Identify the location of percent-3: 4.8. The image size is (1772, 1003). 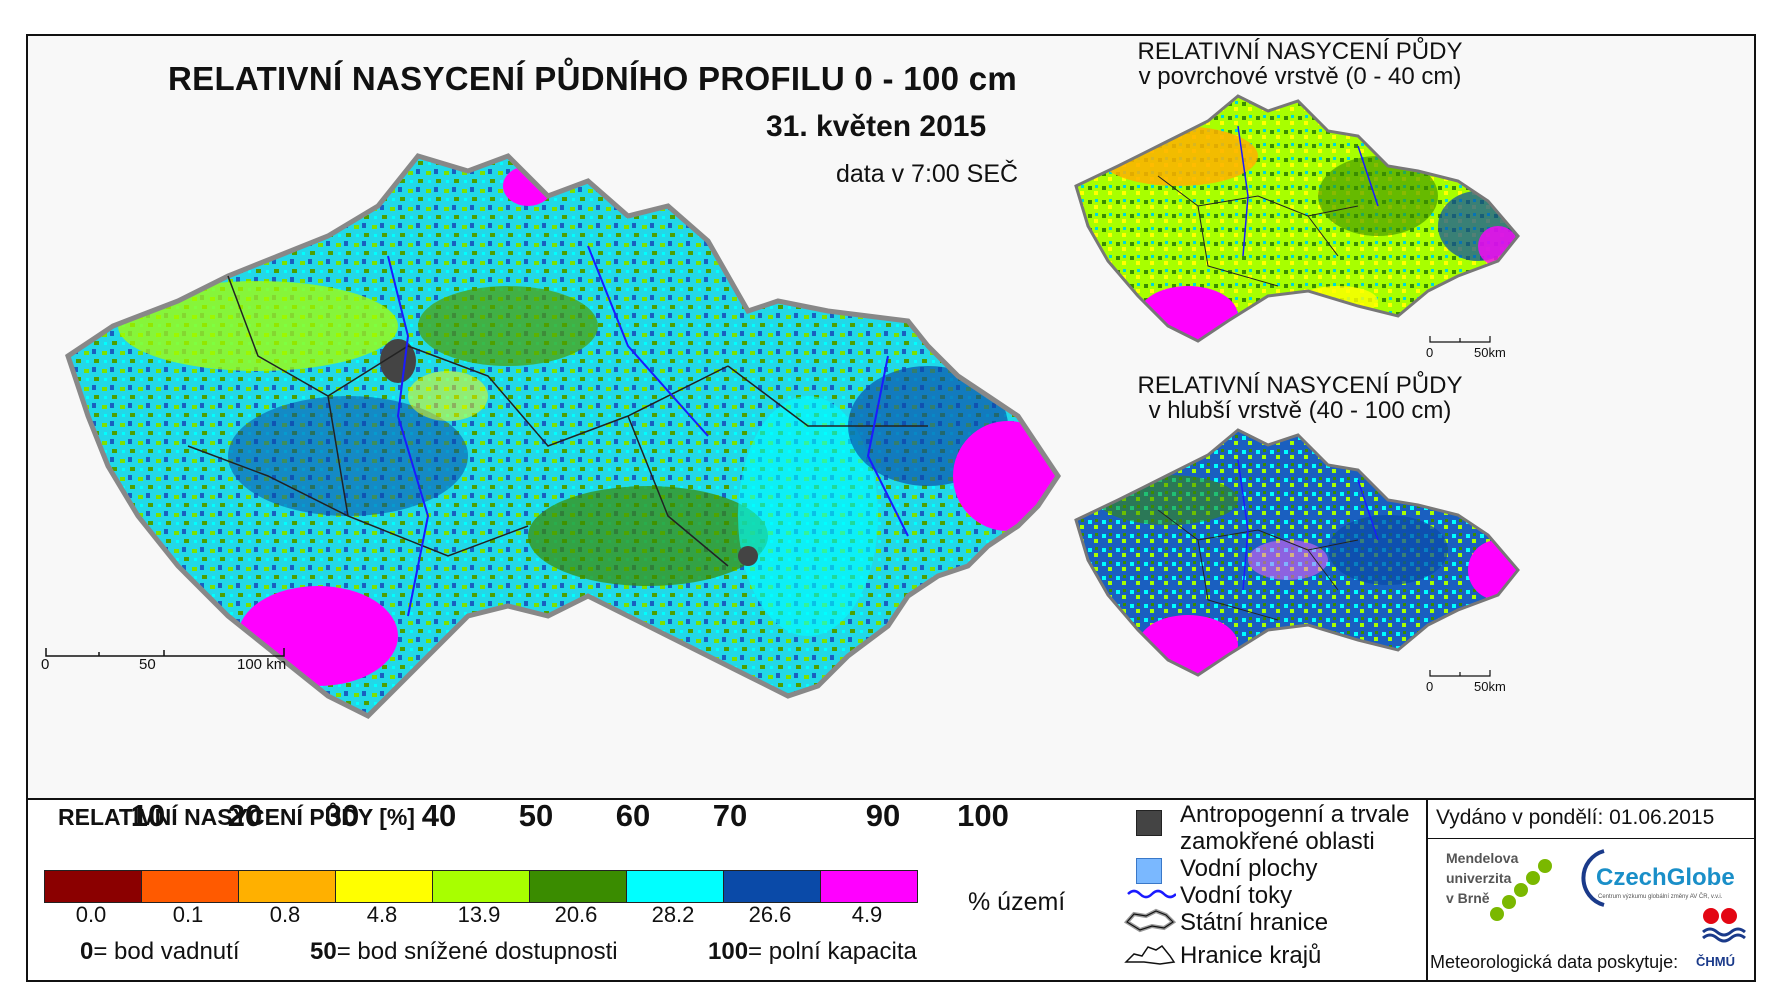
(382, 914).